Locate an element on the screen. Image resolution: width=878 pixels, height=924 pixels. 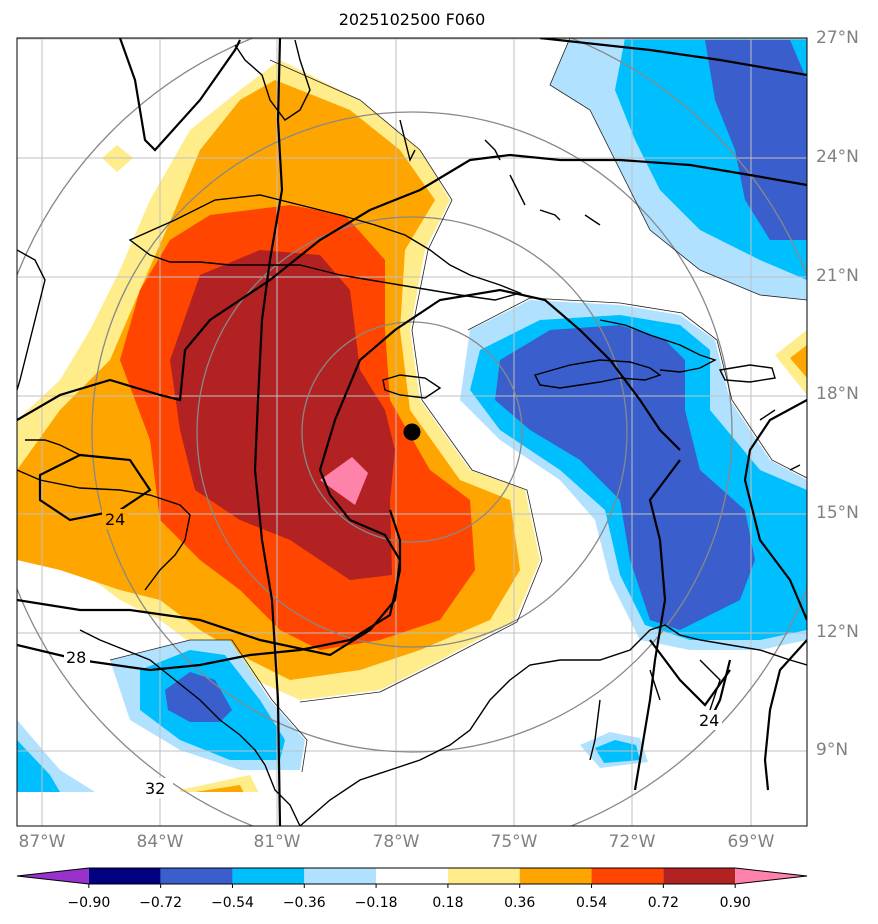
contour-fill-0.18-east is located at coordinates (791, 362).